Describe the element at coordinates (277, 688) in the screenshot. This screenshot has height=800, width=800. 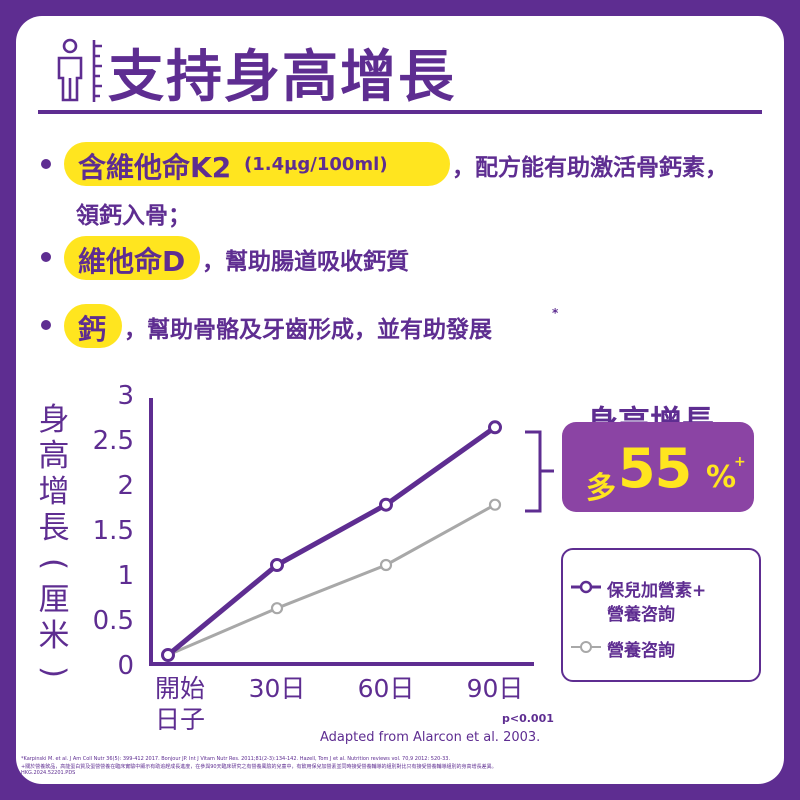
I see `x-tick-label: 30日` at that location.